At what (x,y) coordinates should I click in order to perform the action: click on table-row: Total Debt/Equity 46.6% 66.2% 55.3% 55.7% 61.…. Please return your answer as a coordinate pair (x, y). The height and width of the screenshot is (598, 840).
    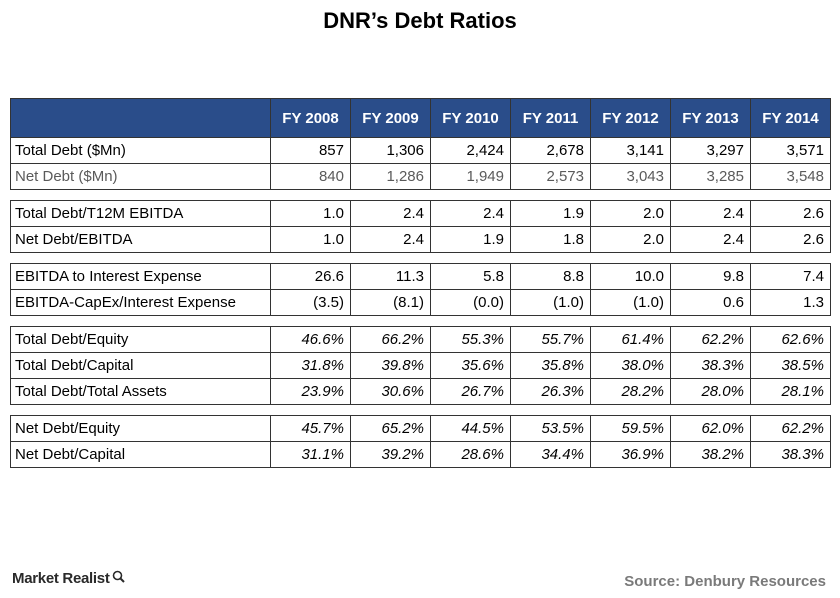
    Looking at the image, I should click on (420, 339).